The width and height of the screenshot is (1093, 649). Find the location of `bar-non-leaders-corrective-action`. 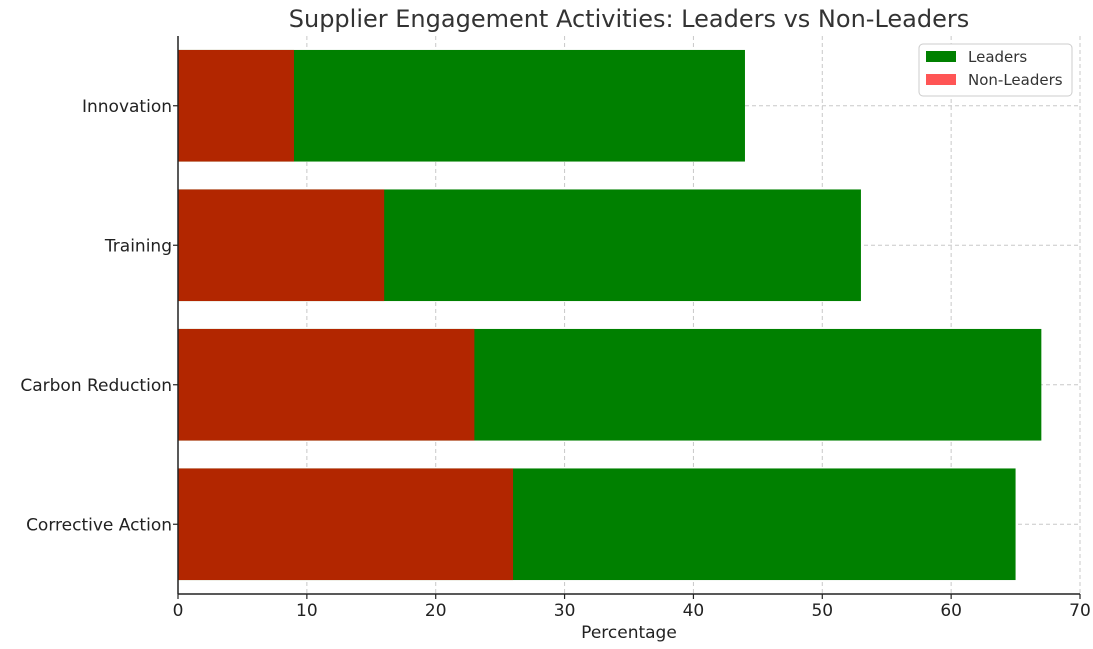

bar-non-leaders-corrective-action is located at coordinates (346, 524).